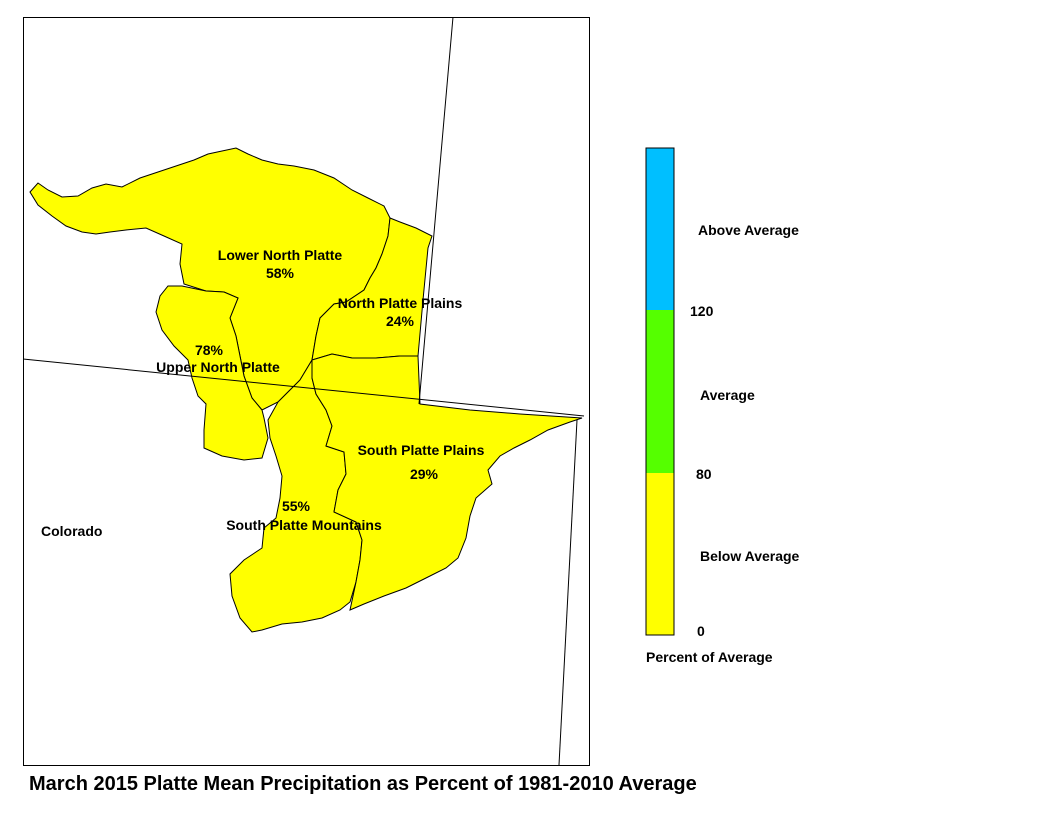 This screenshot has height=816, width=1056. Describe the element at coordinates (71, 531) in the screenshot. I see `state-label-colorado: Colorado` at that location.